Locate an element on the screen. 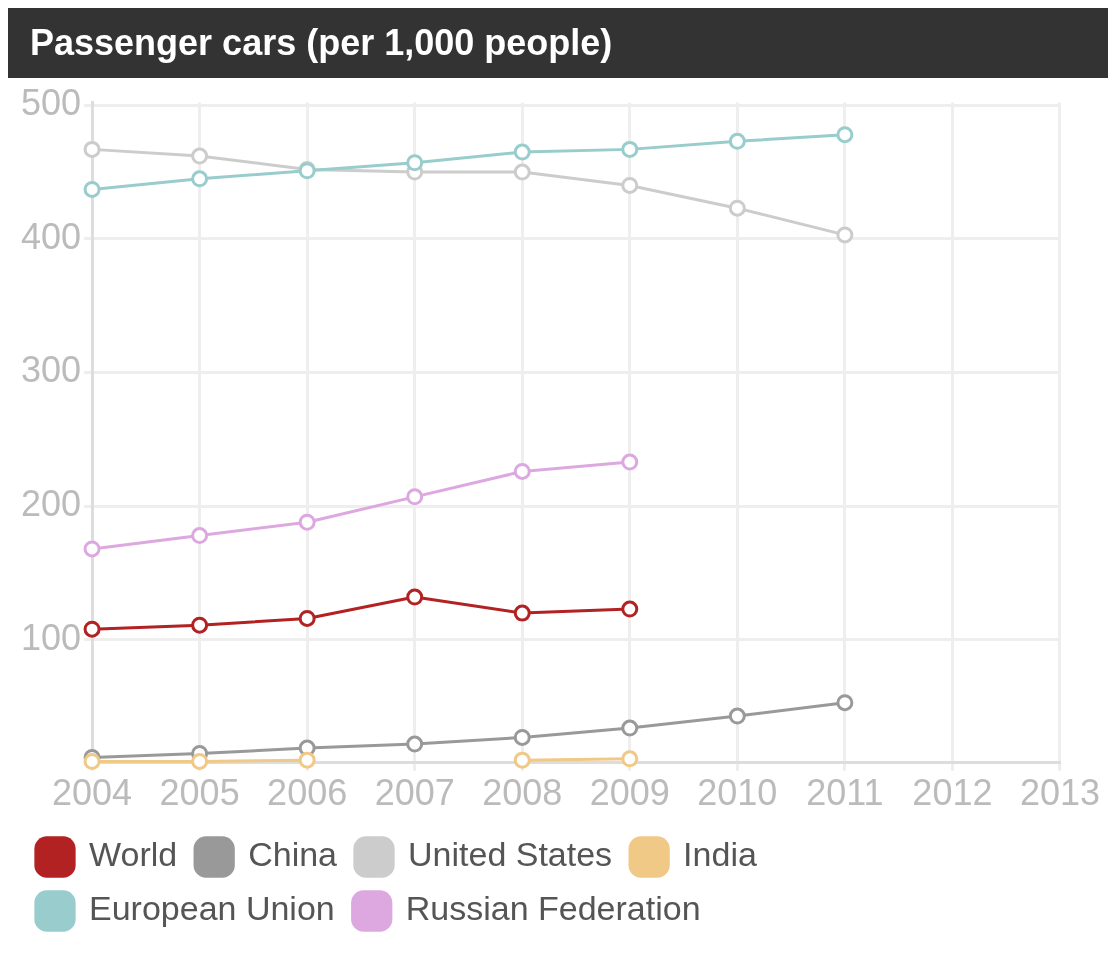  x-tick-label: 2013 is located at coordinates (1059, 793).